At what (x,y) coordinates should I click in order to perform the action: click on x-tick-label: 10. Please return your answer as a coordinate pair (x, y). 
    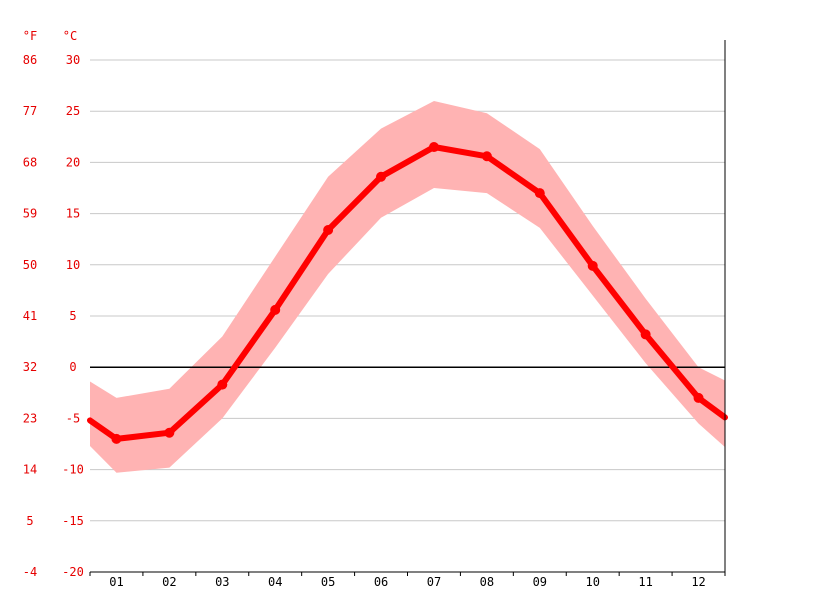
    Looking at the image, I should click on (592, 582).